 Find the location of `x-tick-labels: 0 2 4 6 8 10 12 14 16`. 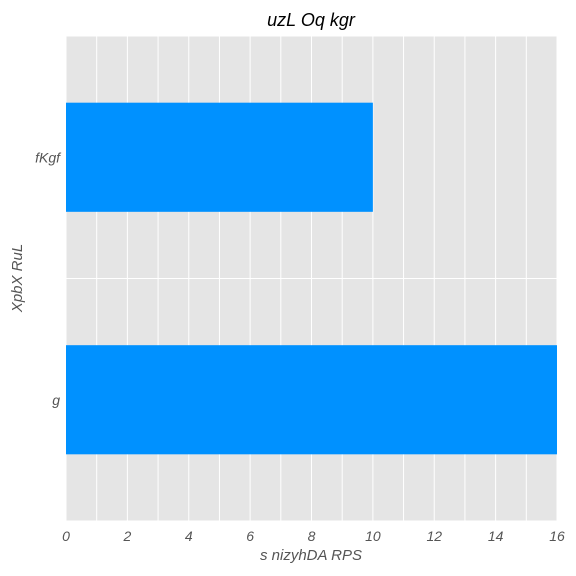

x-tick-labels: 0 2 4 6 8 10 12 14 16 is located at coordinates (313, 536).